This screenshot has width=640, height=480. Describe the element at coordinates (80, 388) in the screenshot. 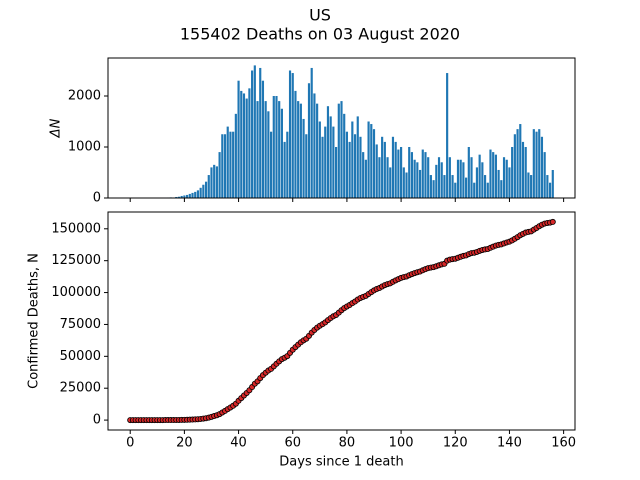

I see `y-tick-label: 25000` at that location.